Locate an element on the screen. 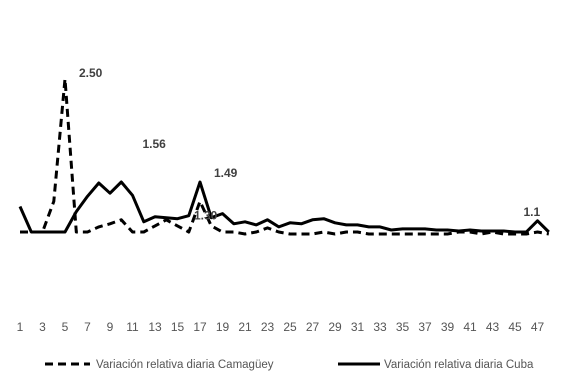 This screenshot has width=580, height=375. x-tick-label: 7 is located at coordinates (87, 327).